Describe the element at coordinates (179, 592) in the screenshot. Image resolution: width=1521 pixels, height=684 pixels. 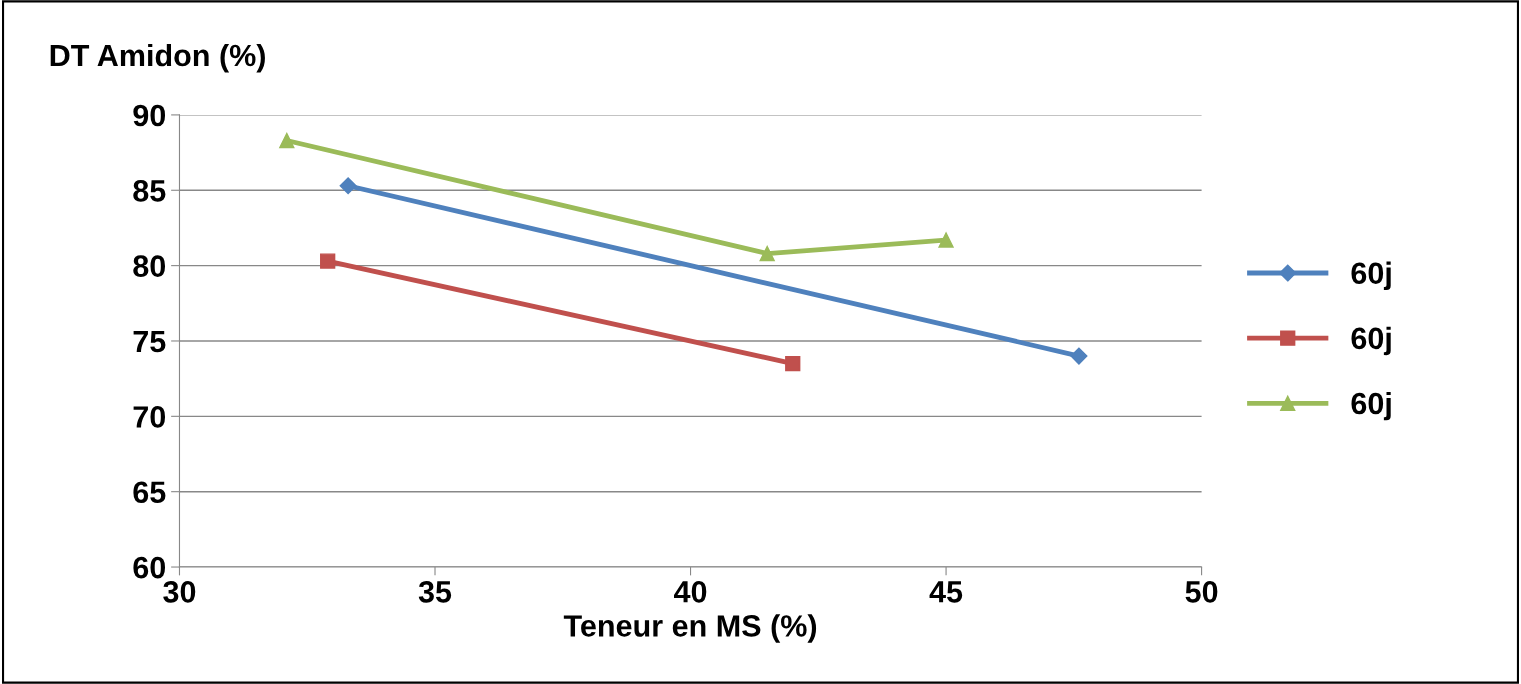
I see `x-tick-label: 30` at that location.